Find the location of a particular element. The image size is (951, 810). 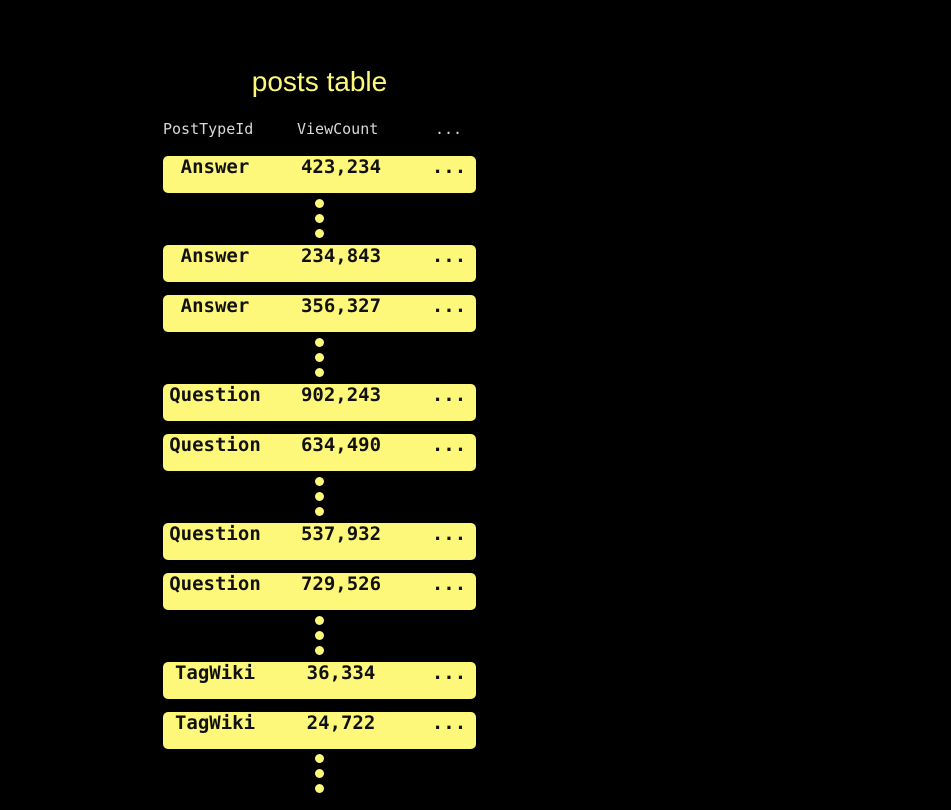

view-count-cell: 902,243 is located at coordinates (341, 395).